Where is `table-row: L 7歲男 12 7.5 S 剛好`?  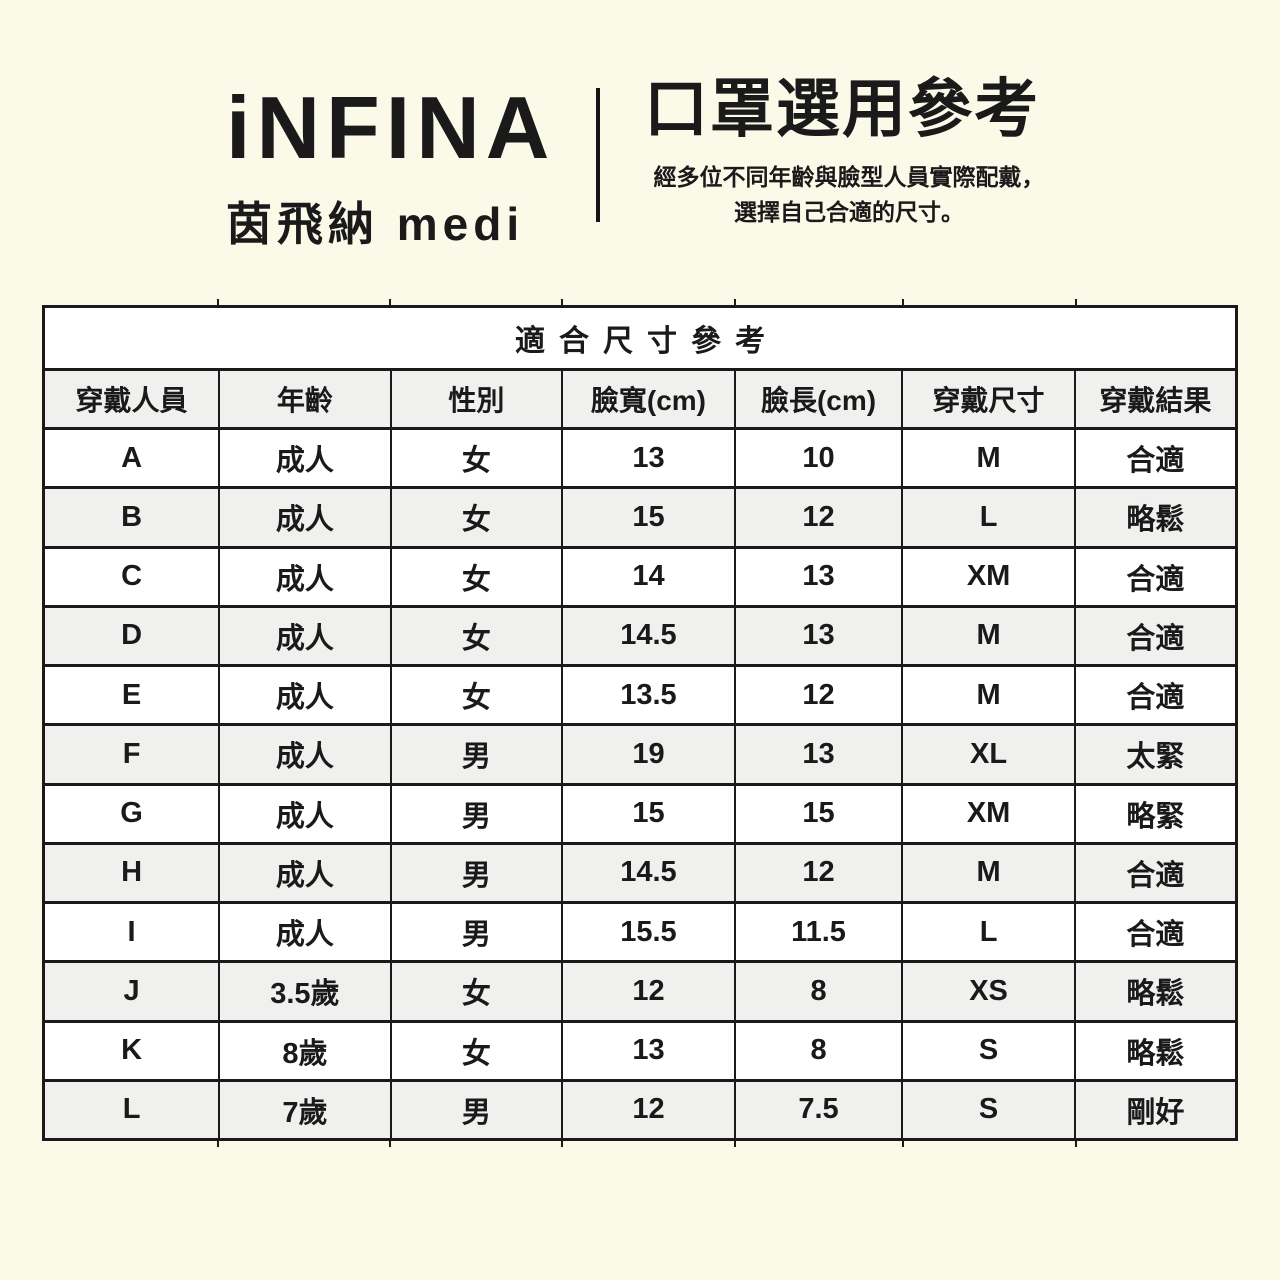
table-row: L 7歲男 12 7.5 S 剛好 is located at coordinates (640, 1110).